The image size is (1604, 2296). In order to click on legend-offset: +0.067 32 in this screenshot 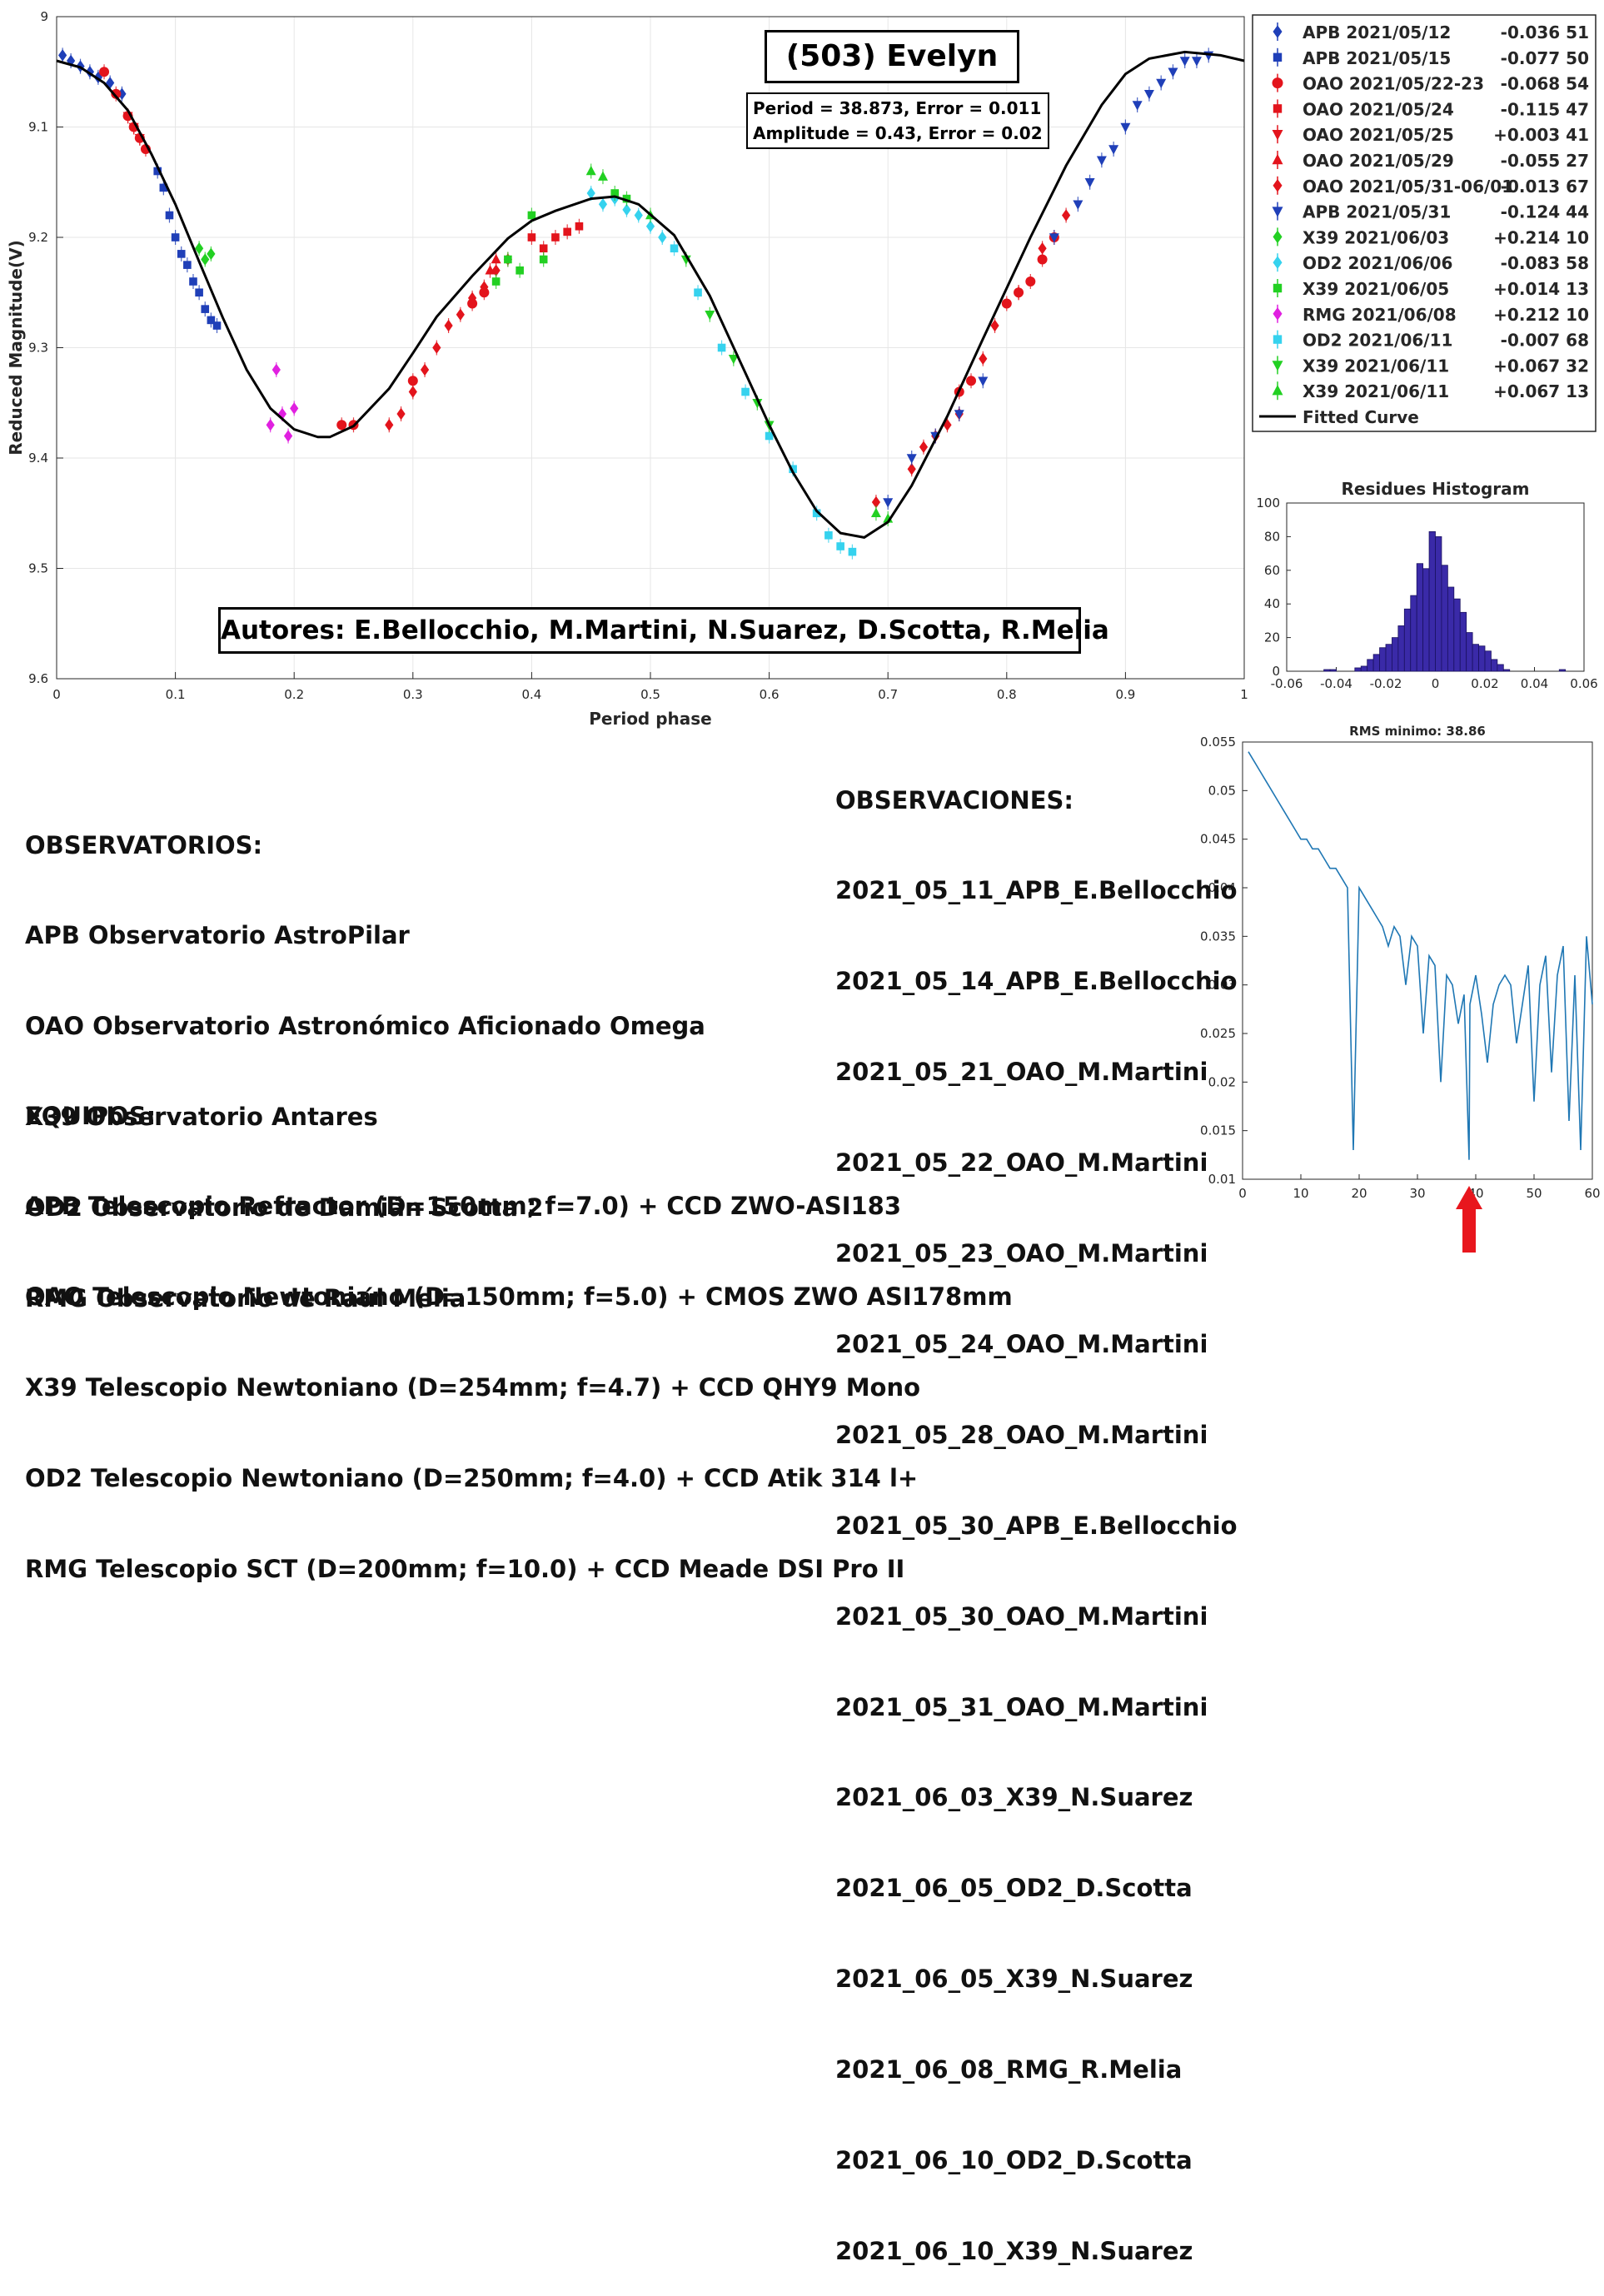, I will do `click(1541, 366)`.